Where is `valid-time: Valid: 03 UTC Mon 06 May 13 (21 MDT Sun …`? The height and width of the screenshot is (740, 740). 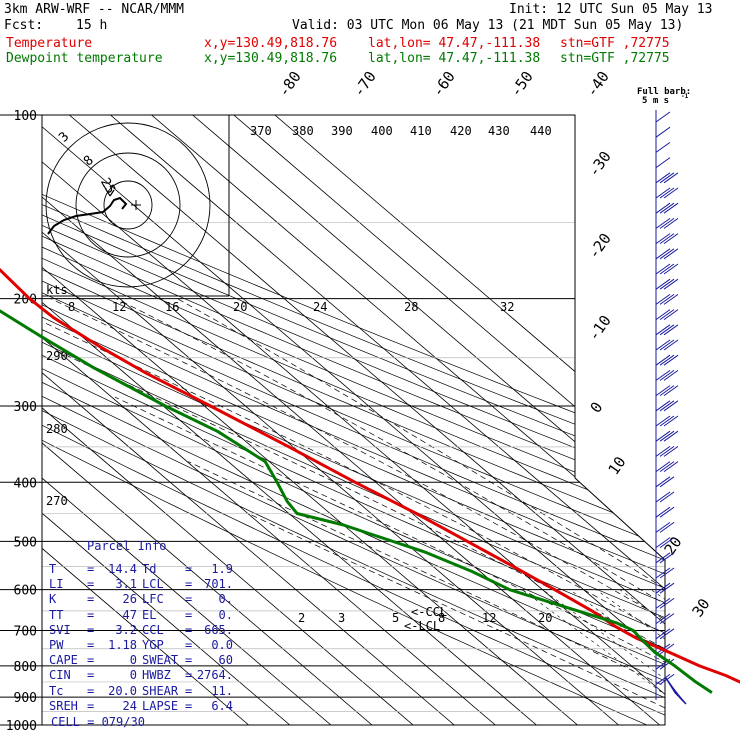
valid-time: Valid: 03 UTC Mon 06 May 13 (21 MDT Sun … is located at coordinates (488, 25).